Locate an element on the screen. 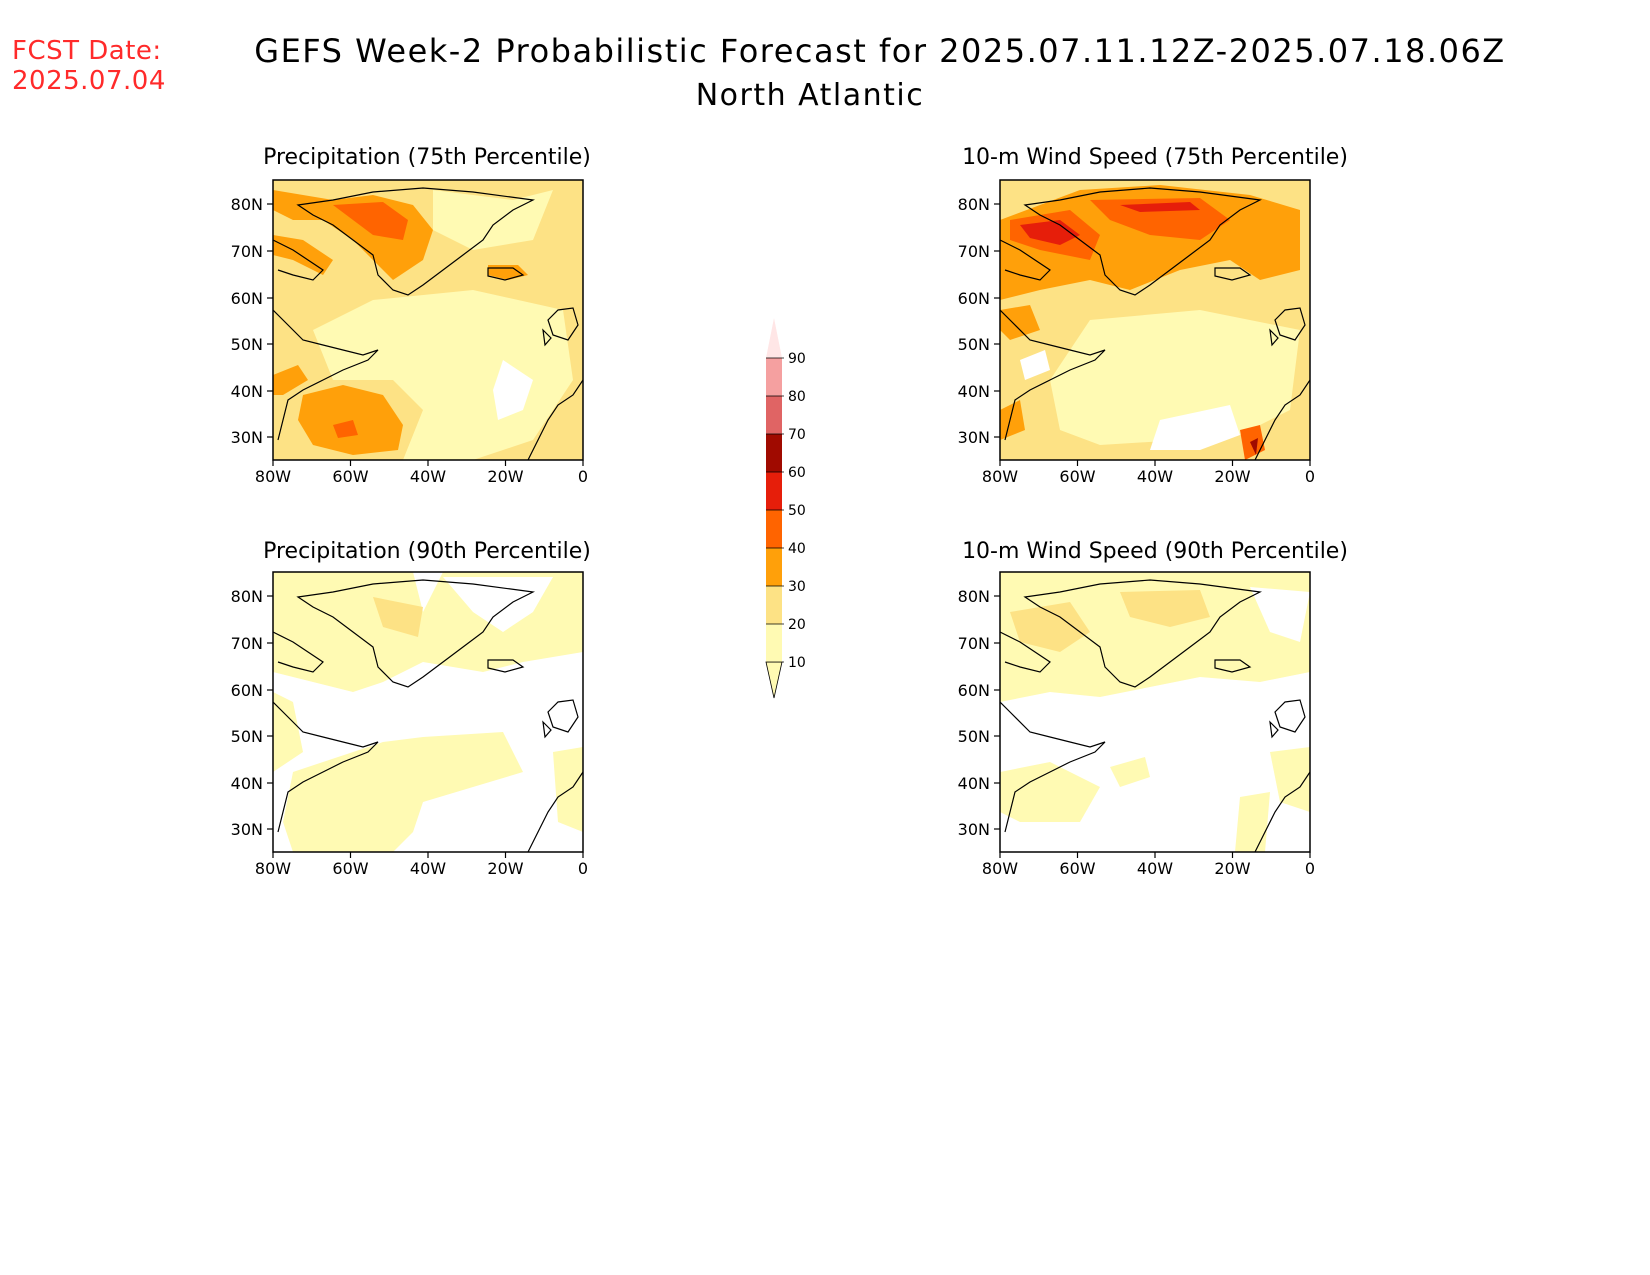 This screenshot has width=1650, height=1275. colorbar: 10 20 30 40 50 60 70 80 90 is located at coordinates (785, 508).